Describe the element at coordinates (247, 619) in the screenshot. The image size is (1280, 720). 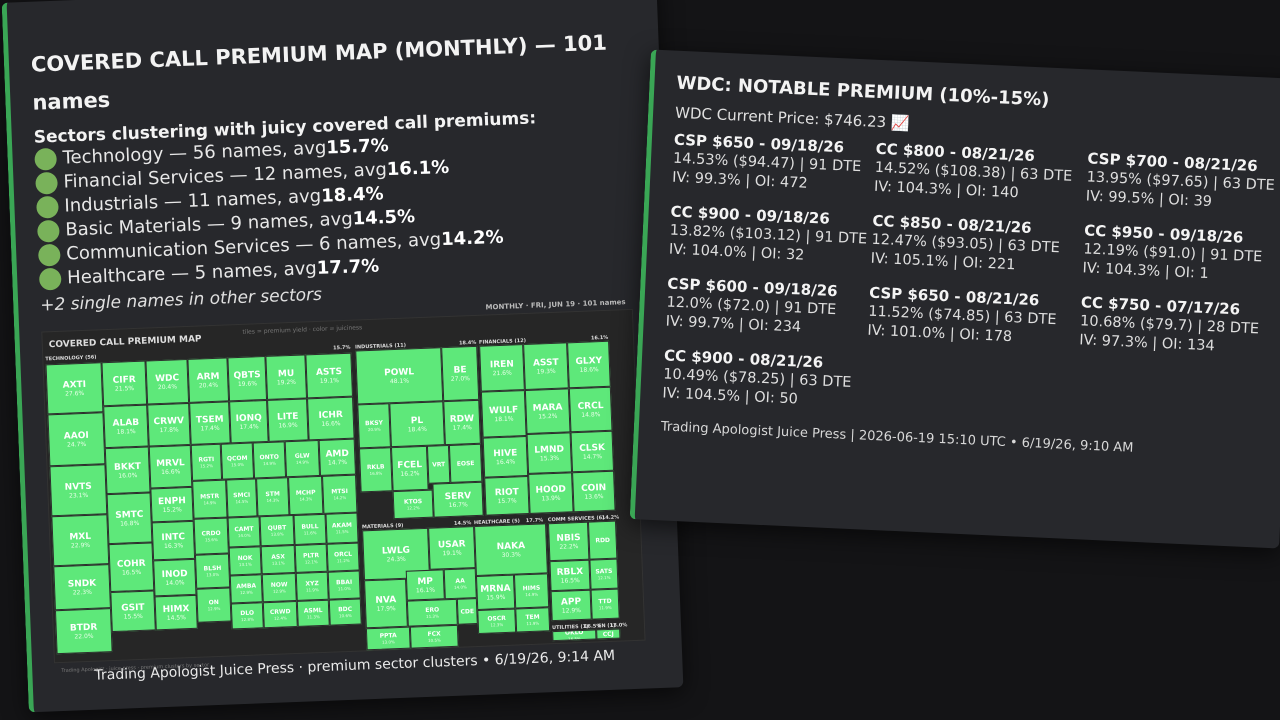
I see `tile-percent: 12.8%` at that location.